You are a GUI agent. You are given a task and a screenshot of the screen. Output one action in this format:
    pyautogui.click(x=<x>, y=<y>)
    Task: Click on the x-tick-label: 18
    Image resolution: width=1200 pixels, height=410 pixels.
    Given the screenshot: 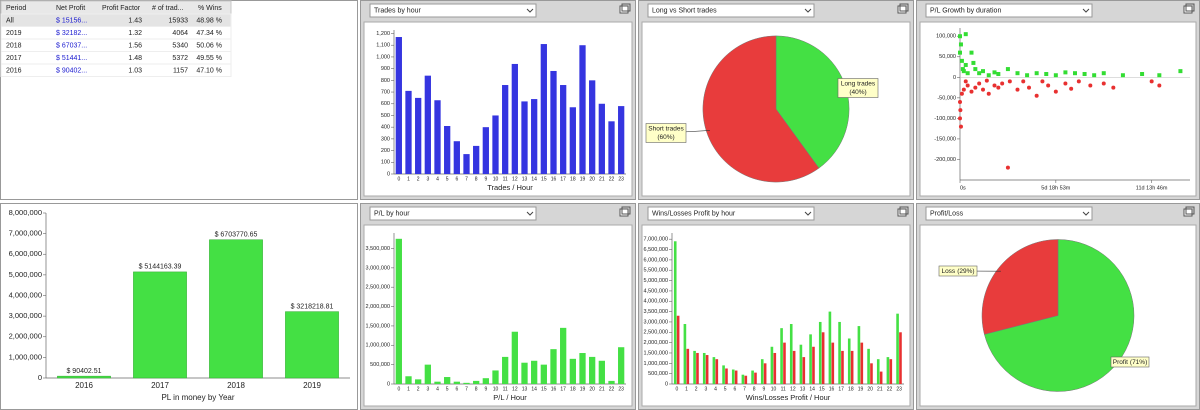 What is the action you would take?
    pyautogui.click(x=573, y=179)
    